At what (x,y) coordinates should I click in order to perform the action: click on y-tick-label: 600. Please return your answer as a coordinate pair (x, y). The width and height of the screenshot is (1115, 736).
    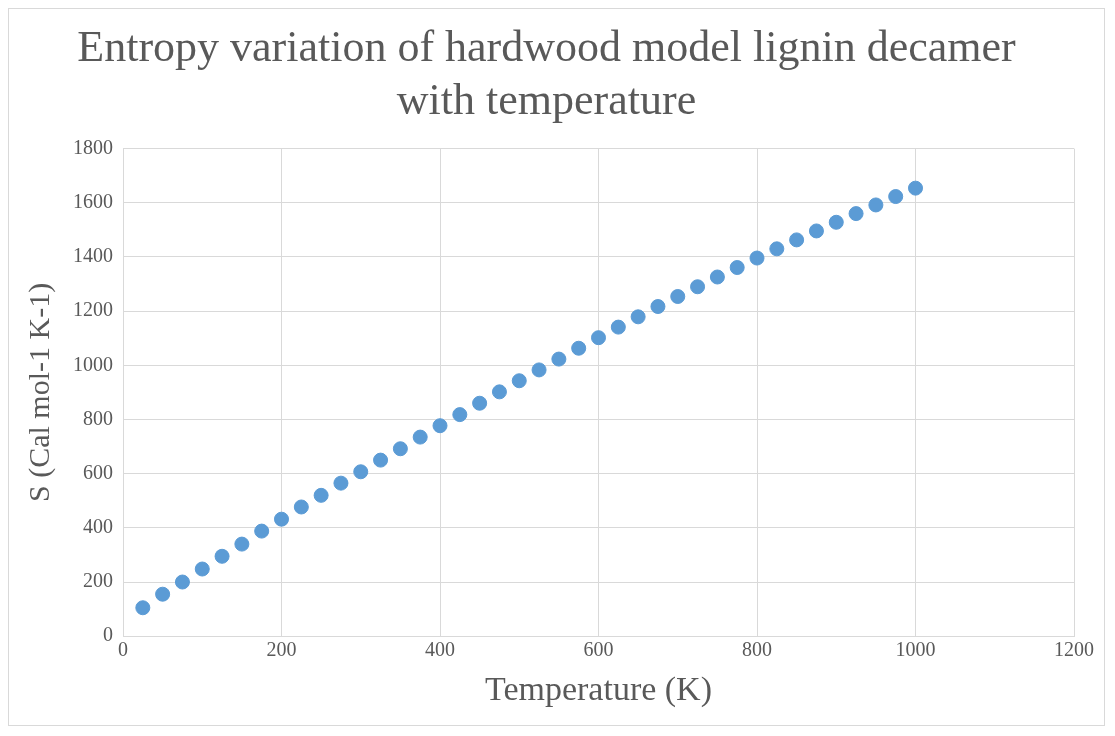
    Looking at the image, I should click on (98, 471).